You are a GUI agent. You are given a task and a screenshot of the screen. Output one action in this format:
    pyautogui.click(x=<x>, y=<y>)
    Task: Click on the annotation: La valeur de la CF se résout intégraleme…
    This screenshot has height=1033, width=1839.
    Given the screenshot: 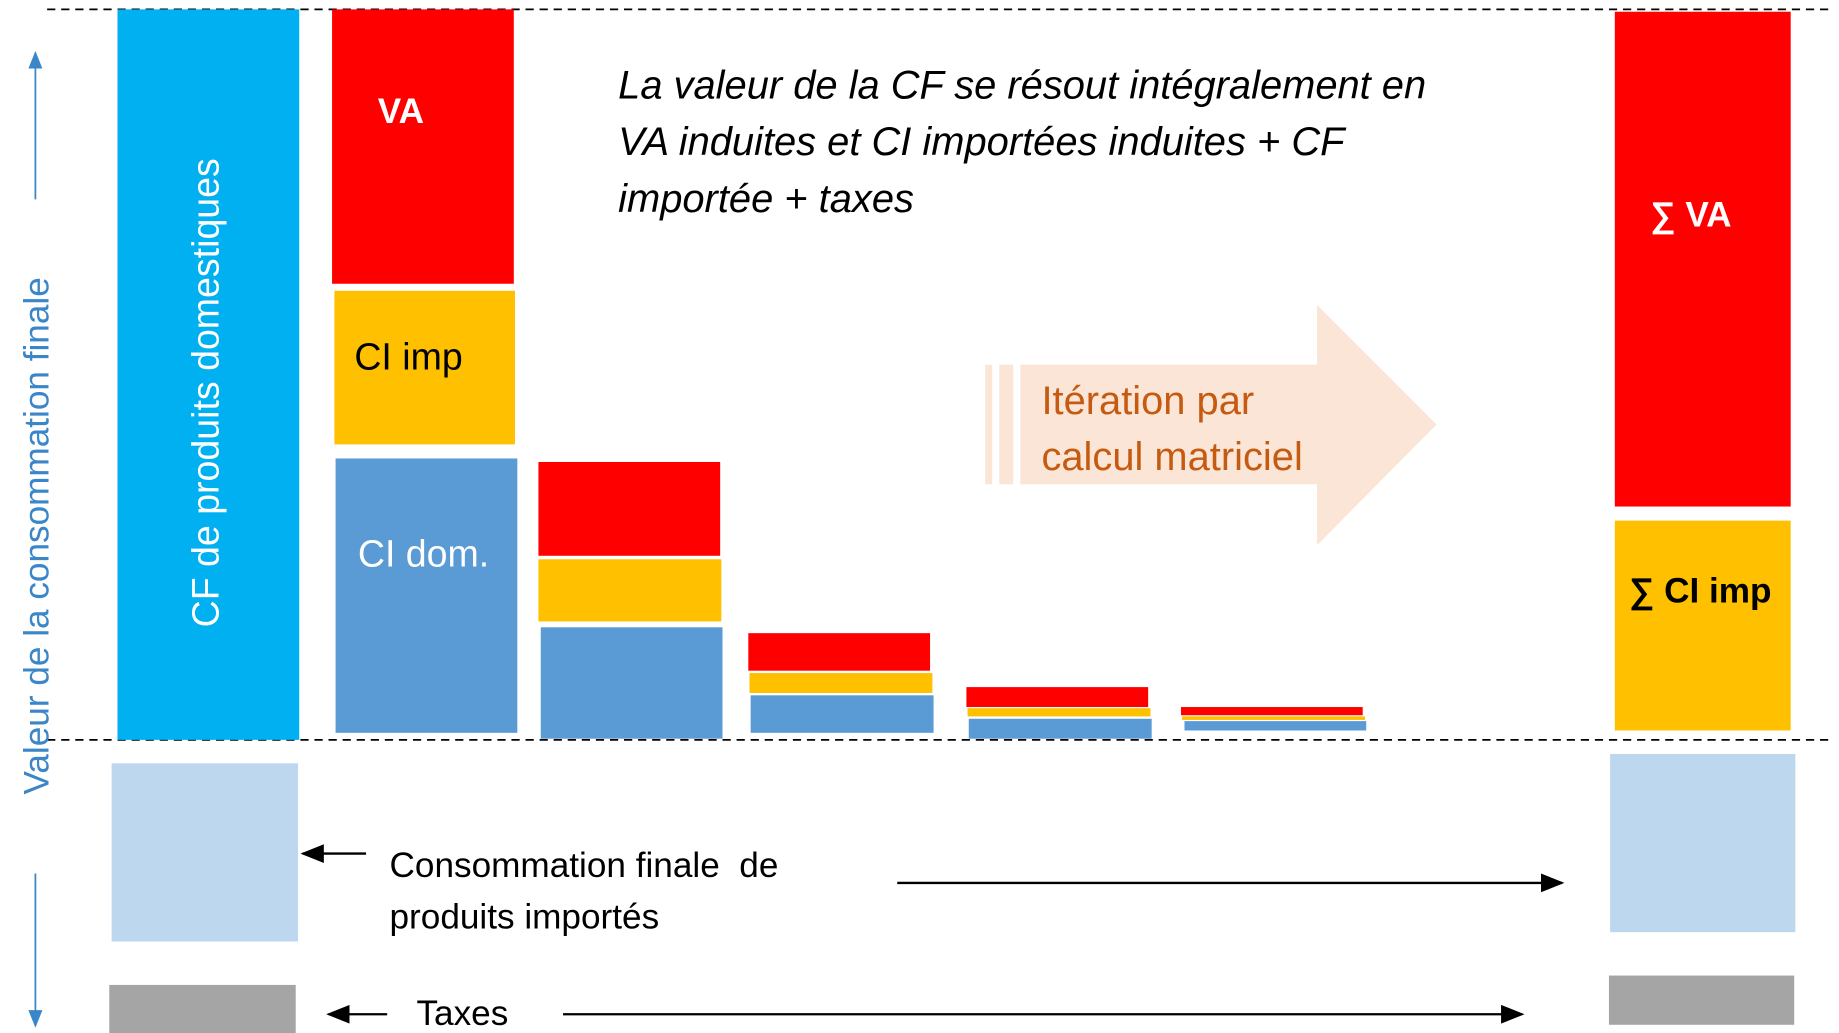 What is the action you would take?
    pyautogui.click(x=1022, y=142)
    